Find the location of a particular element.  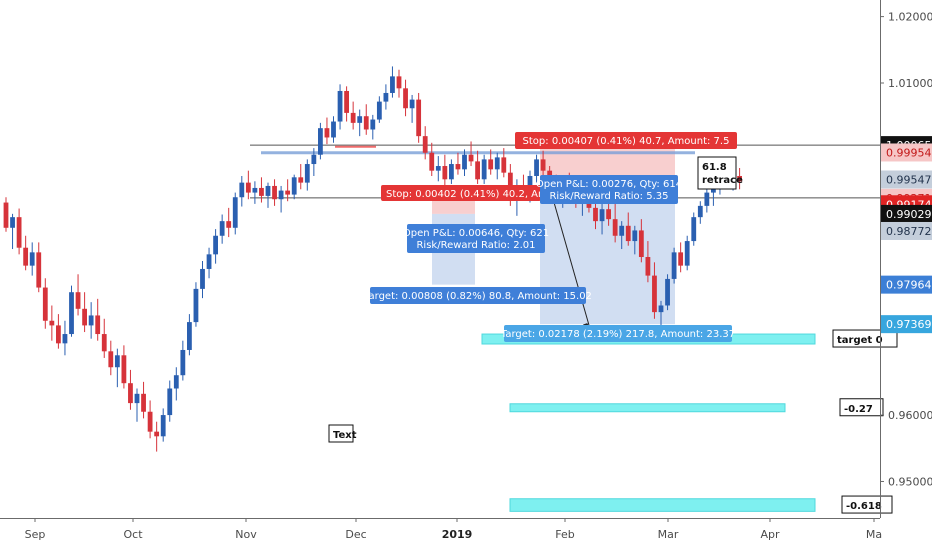

price-tag-label: 0.97964 is located at coordinates (909, 285).